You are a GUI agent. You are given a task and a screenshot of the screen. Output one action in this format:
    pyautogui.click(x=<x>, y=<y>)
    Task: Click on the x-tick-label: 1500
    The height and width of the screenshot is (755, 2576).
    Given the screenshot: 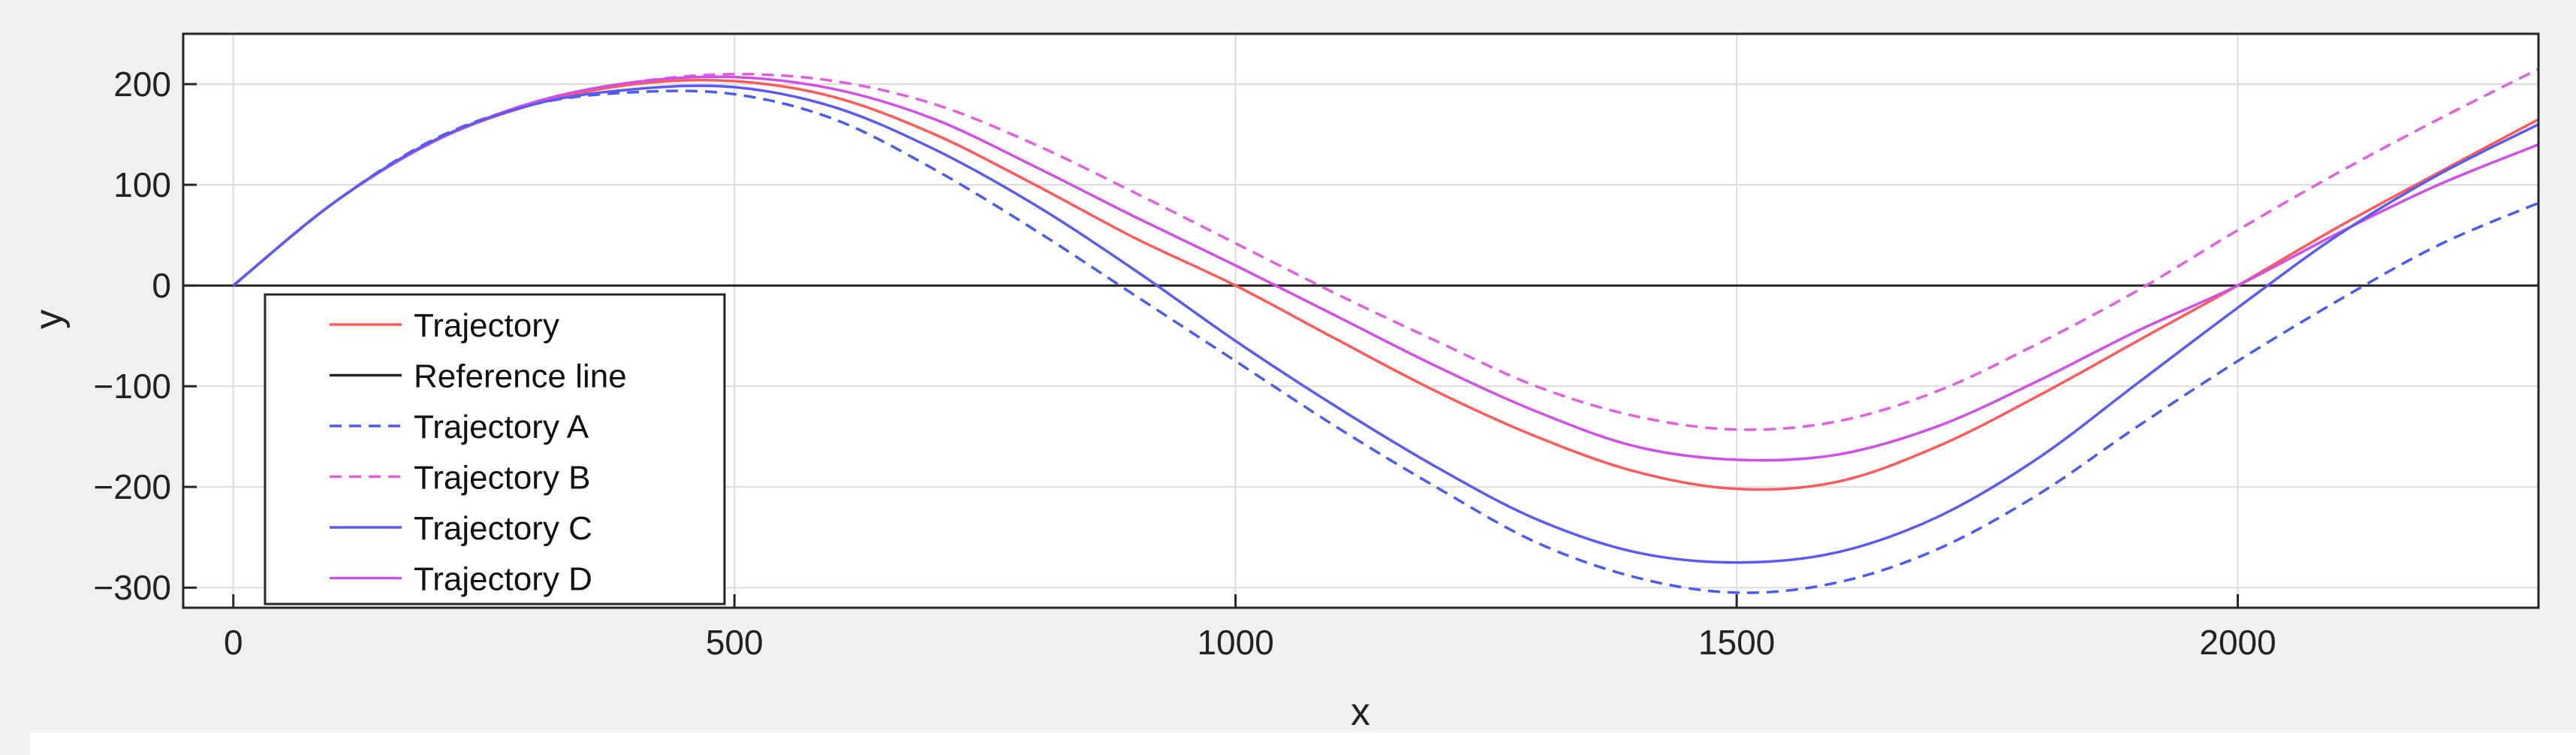 What is the action you would take?
    pyautogui.click(x=1736, y=642)
    